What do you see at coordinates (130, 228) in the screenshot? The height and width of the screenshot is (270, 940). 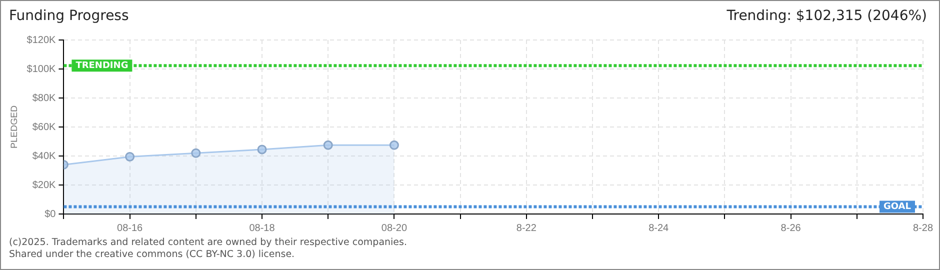 I see `x-tick-label: 08-16` at bounding box center [130, 228].